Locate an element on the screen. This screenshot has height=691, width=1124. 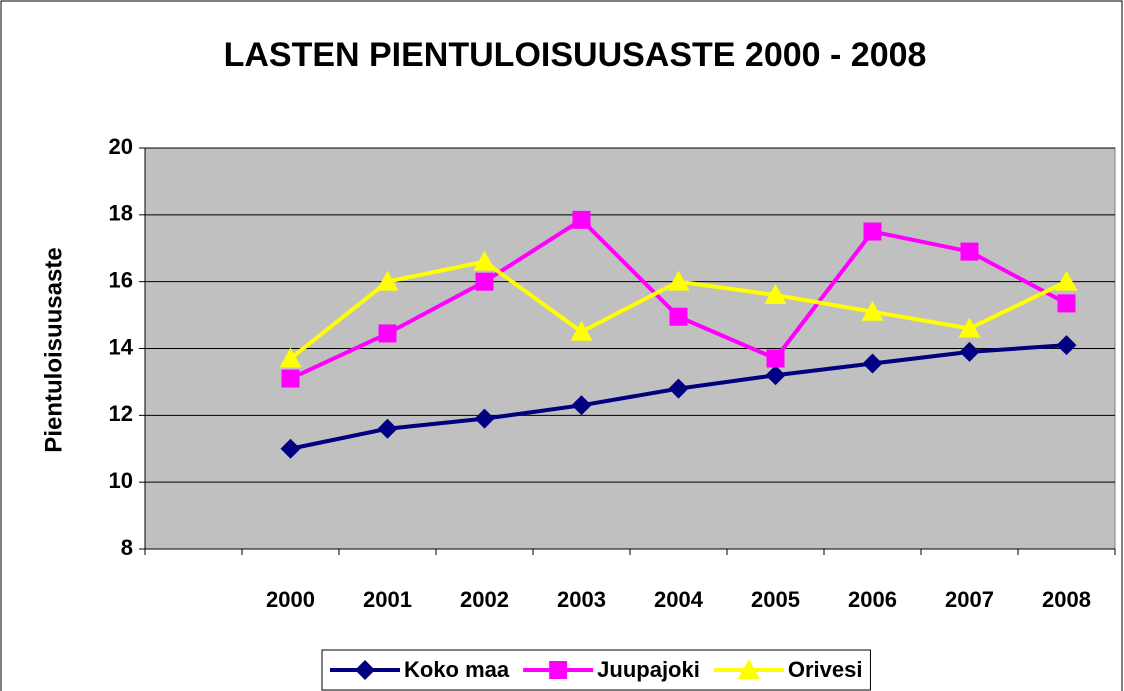
x-tick-label: 2008 is located at coordinates (1066, 599).